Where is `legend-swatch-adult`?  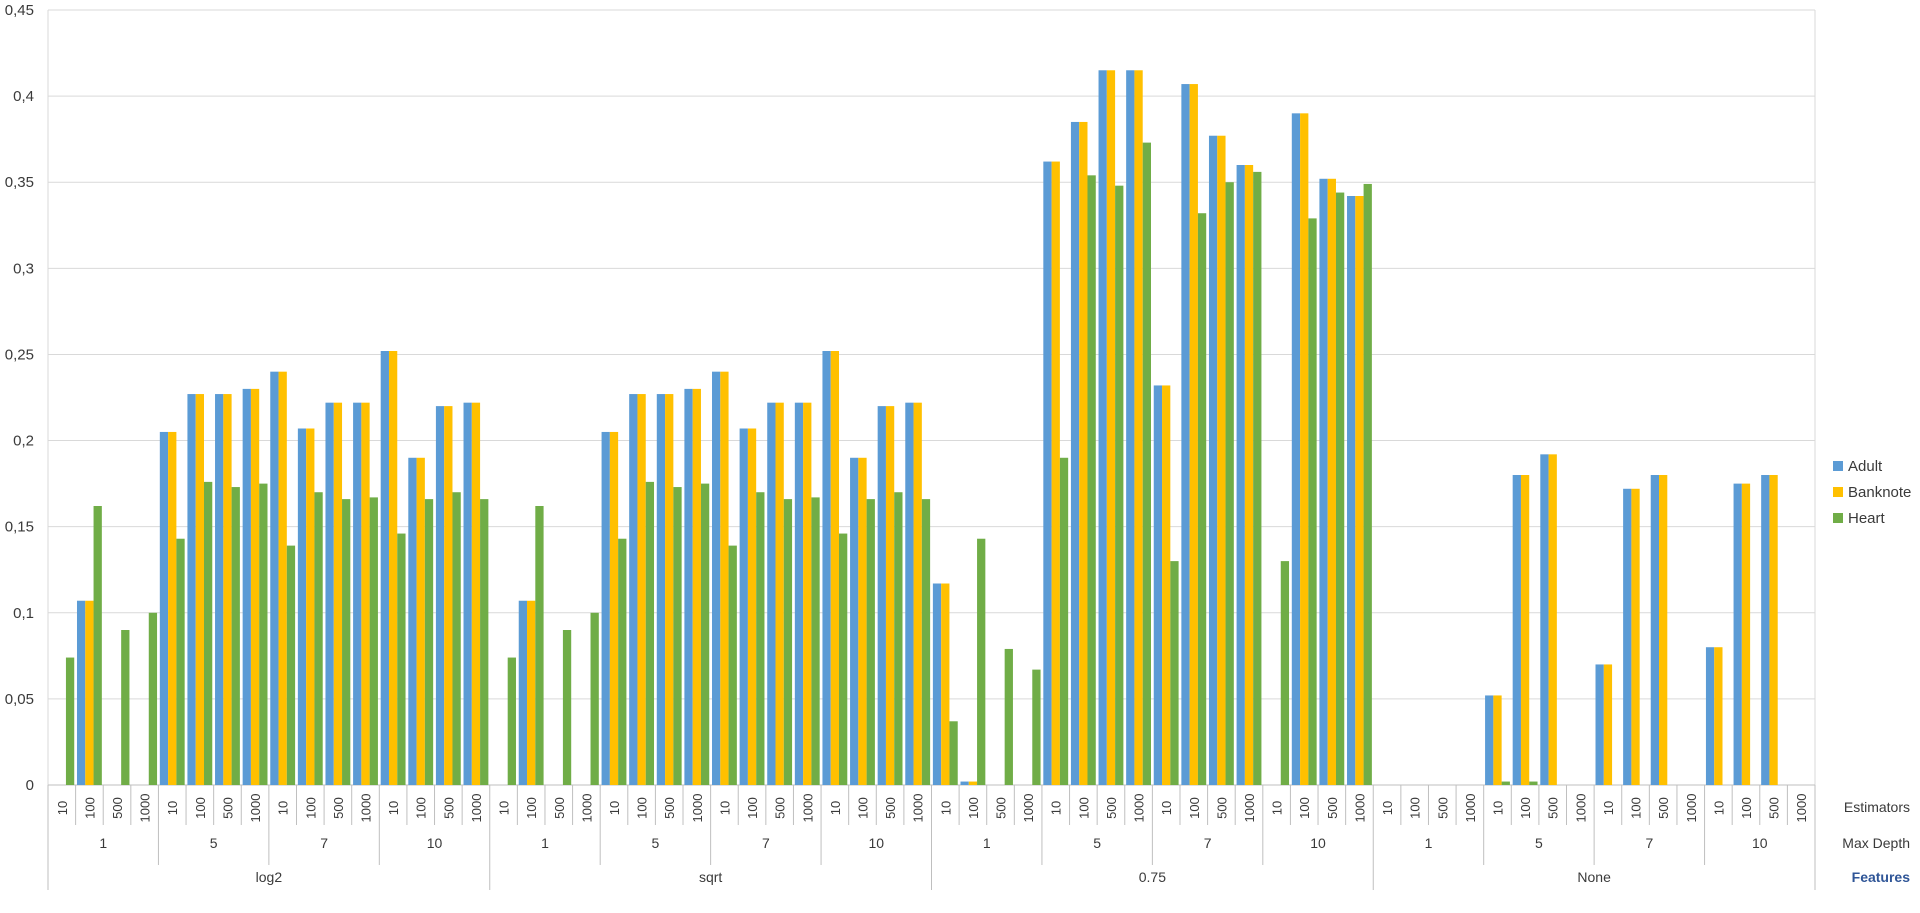 legend-swatch-adult is located at coordinates (1838, 466).